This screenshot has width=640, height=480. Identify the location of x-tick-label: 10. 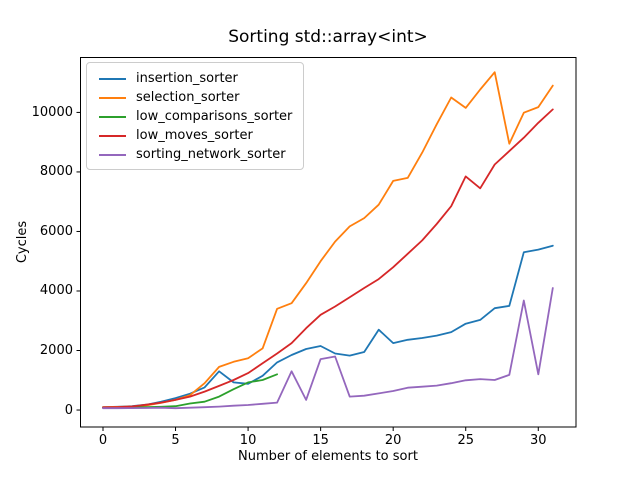
(248, 440).